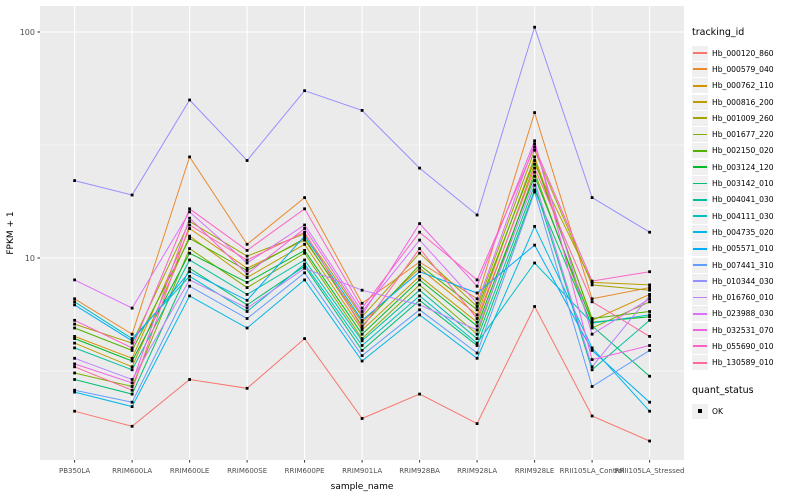 This screenshot has height=500, width=800. What do you see at coordinates (746, 69) in the screenshot?
I see `legend-item-Hb_000579_040: Hb_000579_040` at bounding box center [746, 69].